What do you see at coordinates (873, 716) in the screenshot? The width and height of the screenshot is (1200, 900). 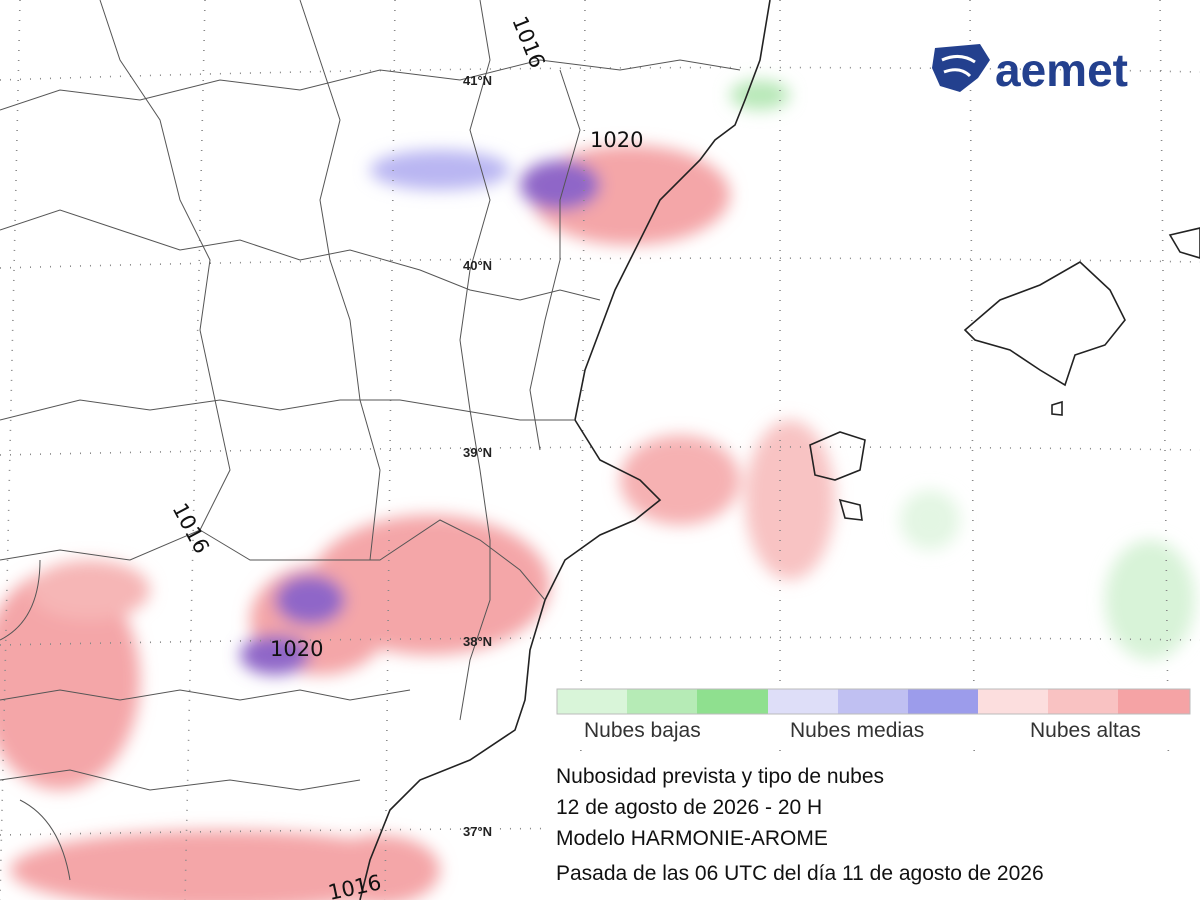 I see `legend: Nubes bajas Nubes medias Nubes altas` at bounding box center [873, 716].